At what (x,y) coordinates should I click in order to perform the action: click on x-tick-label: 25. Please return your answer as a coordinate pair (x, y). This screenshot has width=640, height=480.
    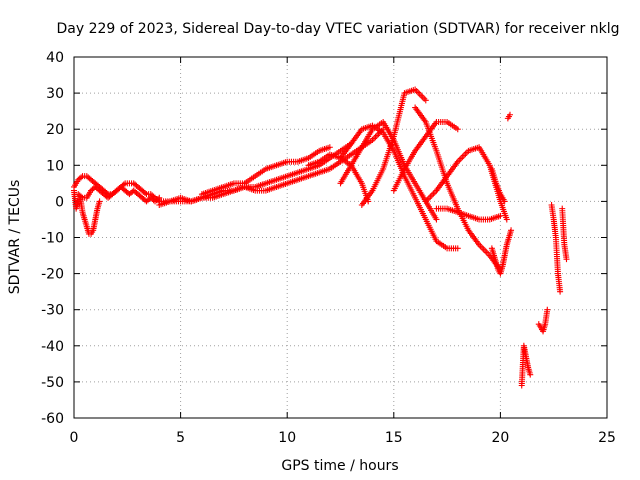
    Looking at the image, I should click on (607, 438).